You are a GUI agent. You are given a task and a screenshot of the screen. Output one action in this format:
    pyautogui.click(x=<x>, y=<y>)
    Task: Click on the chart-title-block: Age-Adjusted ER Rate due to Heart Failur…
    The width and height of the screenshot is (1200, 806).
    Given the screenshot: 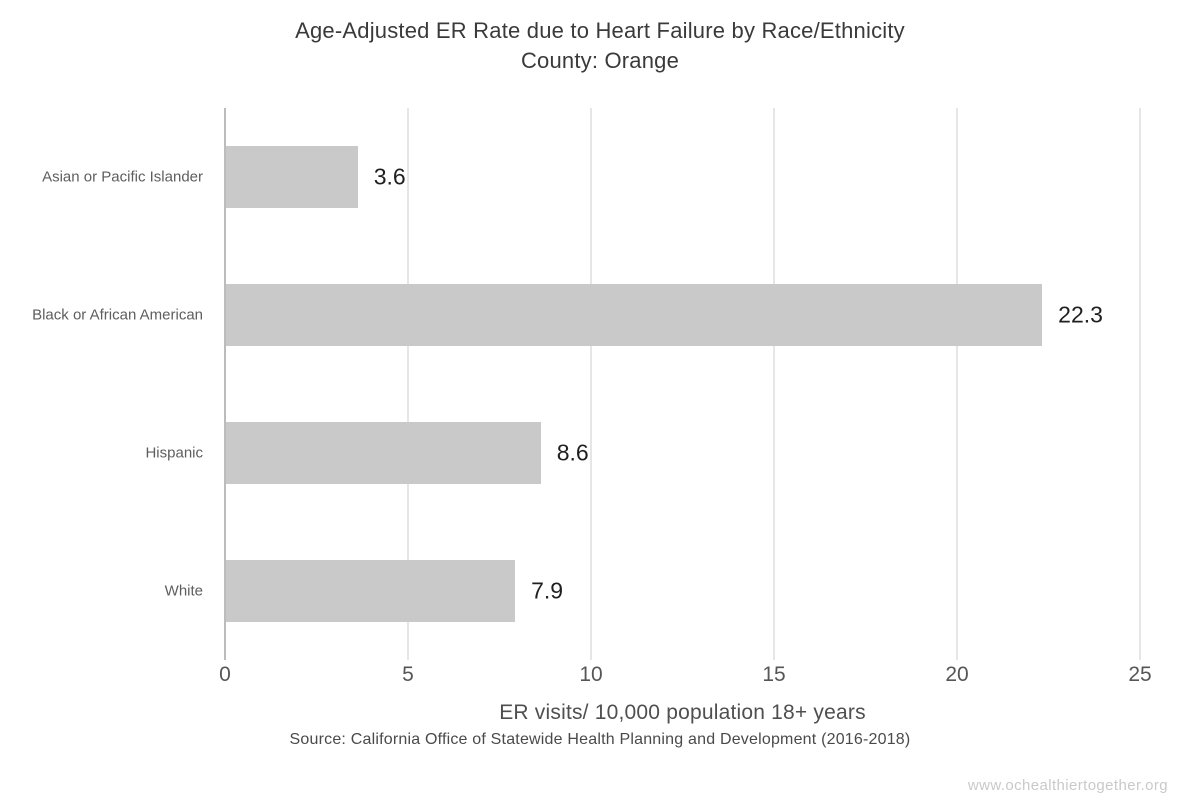 What is the action you would take?
    pyautogui.click(x=600, y=46)
    